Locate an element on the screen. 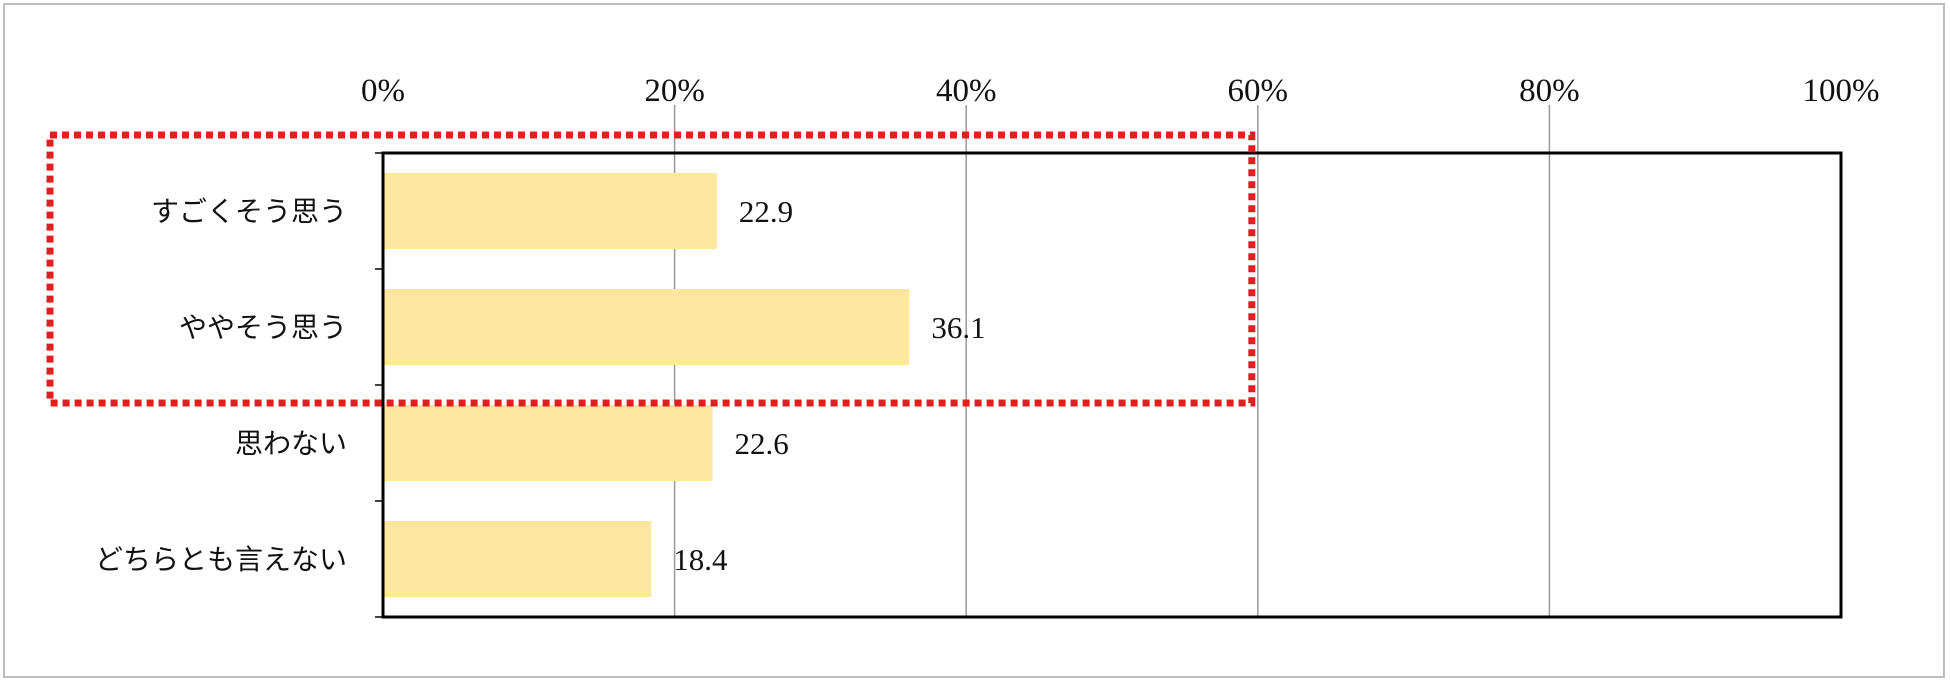 The image size is (1950, 682). category-label: ややそう思う is located at coordinates (263, 327).